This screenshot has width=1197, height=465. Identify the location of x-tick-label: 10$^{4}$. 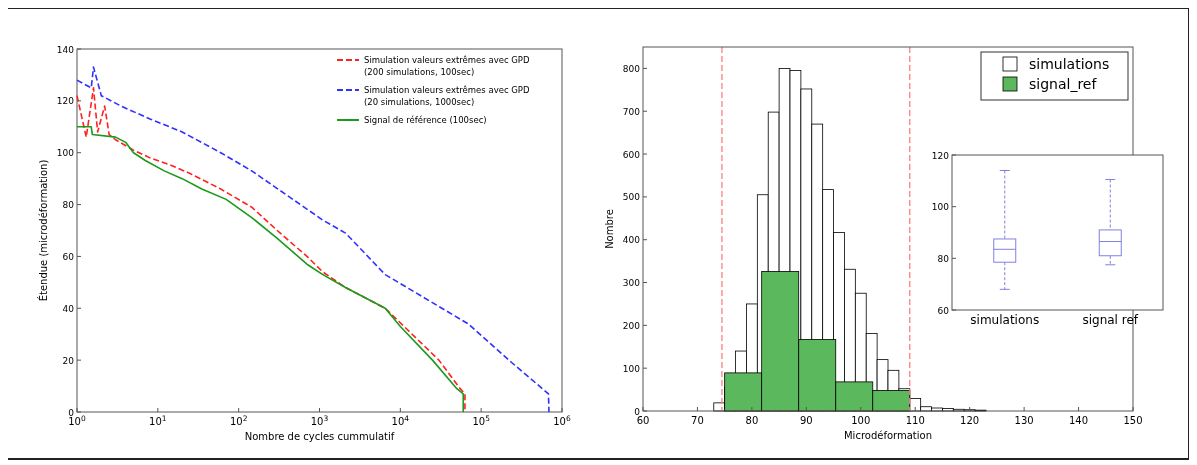
(400, 420).